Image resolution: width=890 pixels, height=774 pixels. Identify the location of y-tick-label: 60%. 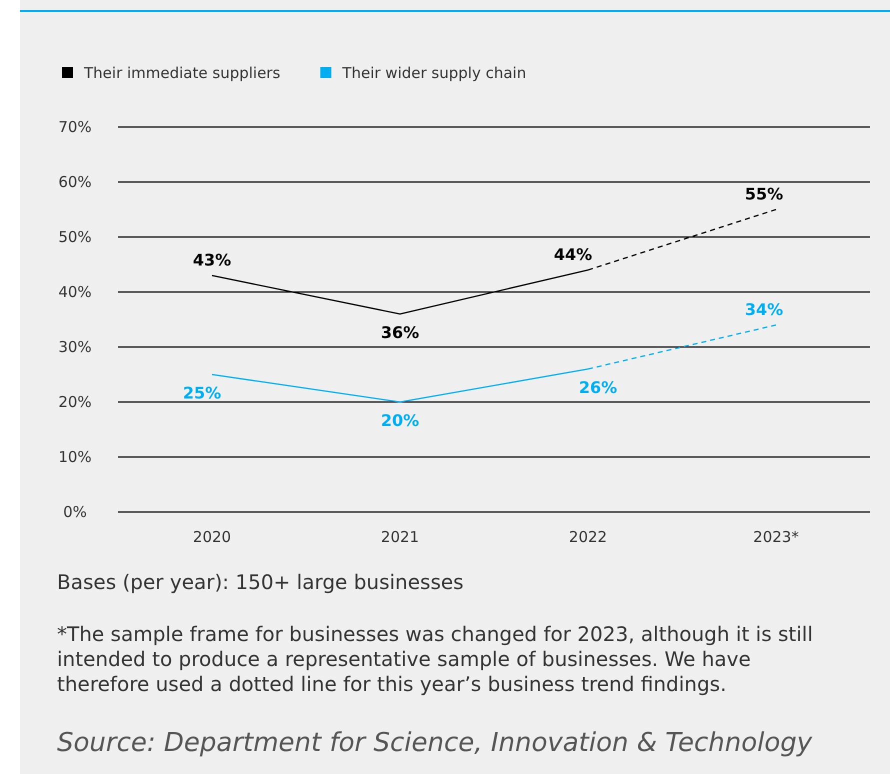
(75, 182).